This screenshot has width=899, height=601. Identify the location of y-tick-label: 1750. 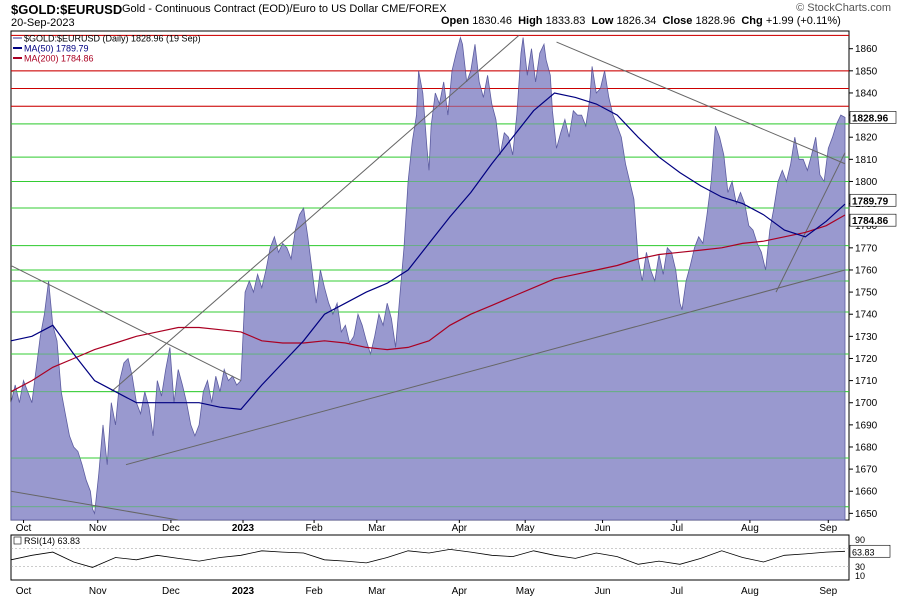
(866, 293).